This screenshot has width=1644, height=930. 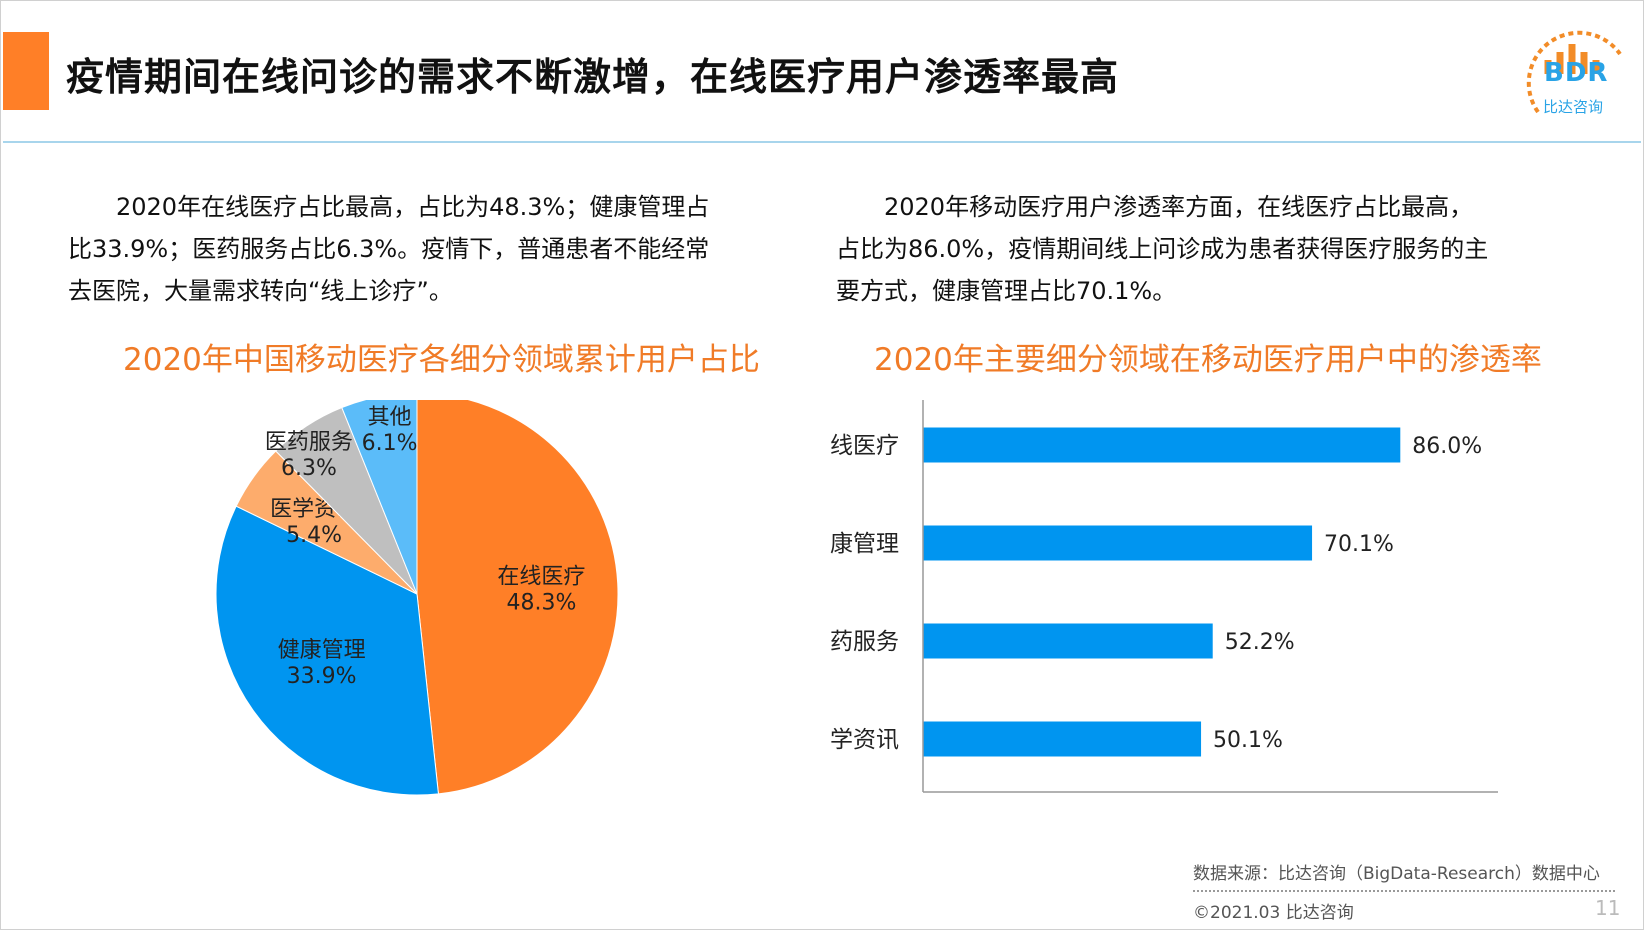 I want to click on bar-chart-title: 2020年主要细分领域在移动医疗用户中的渗透率, so click(x=1208, y=360).